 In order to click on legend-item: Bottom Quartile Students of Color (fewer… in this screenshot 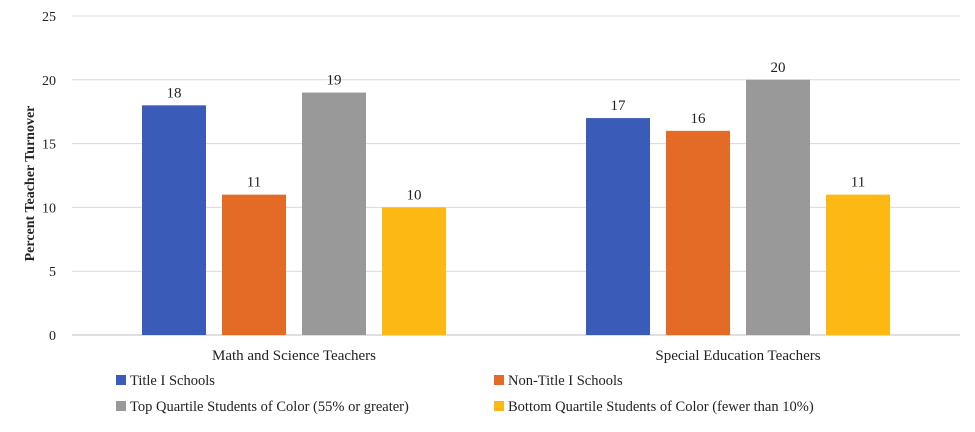, I will do `click(654, 407)`.